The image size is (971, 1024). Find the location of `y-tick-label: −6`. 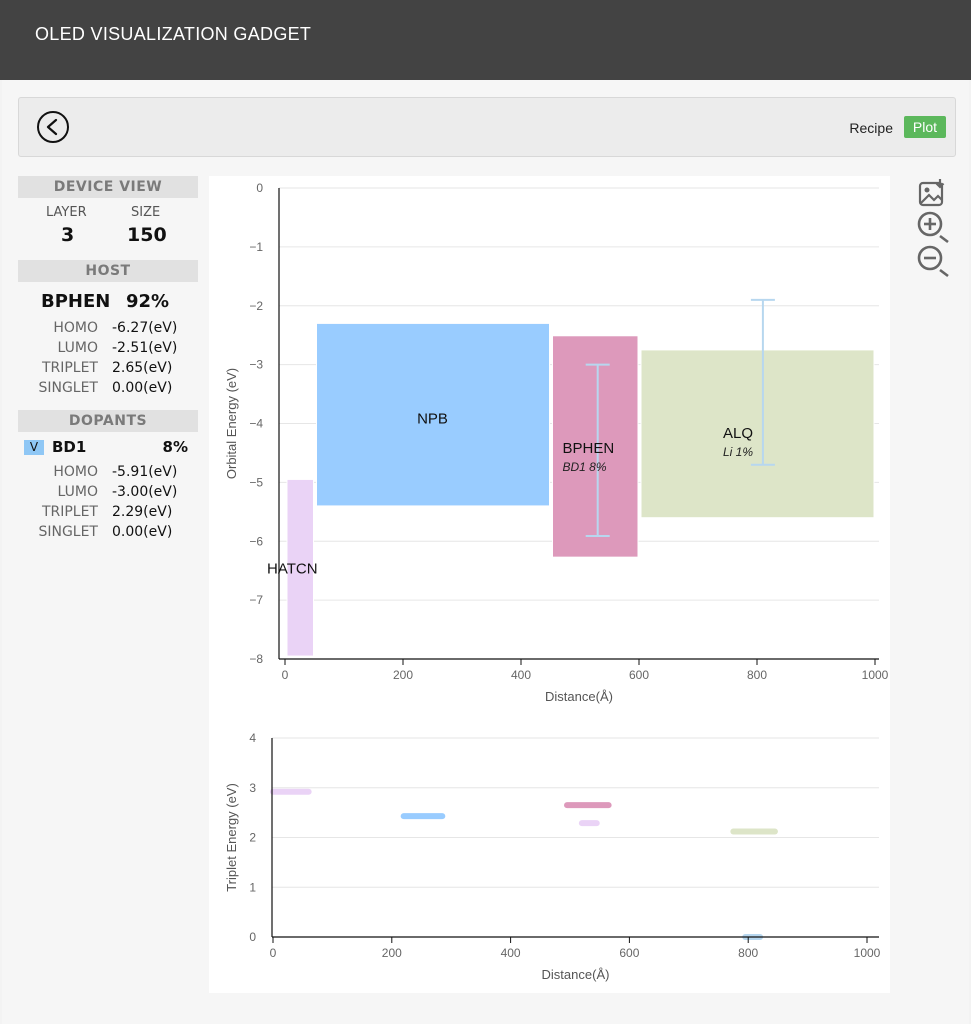

y-tick-label: −6 is located at coordinates (256, 541).